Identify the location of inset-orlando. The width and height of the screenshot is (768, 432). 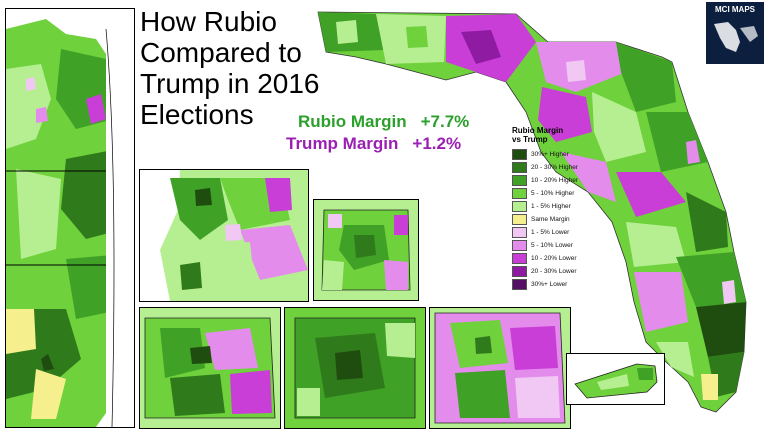
(366, 250).